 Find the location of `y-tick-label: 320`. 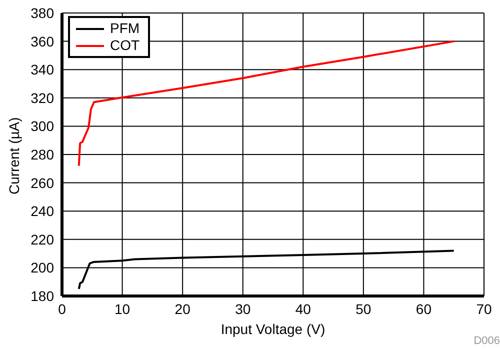

y-tick-label: 320 is located at coordinates (42, 98).